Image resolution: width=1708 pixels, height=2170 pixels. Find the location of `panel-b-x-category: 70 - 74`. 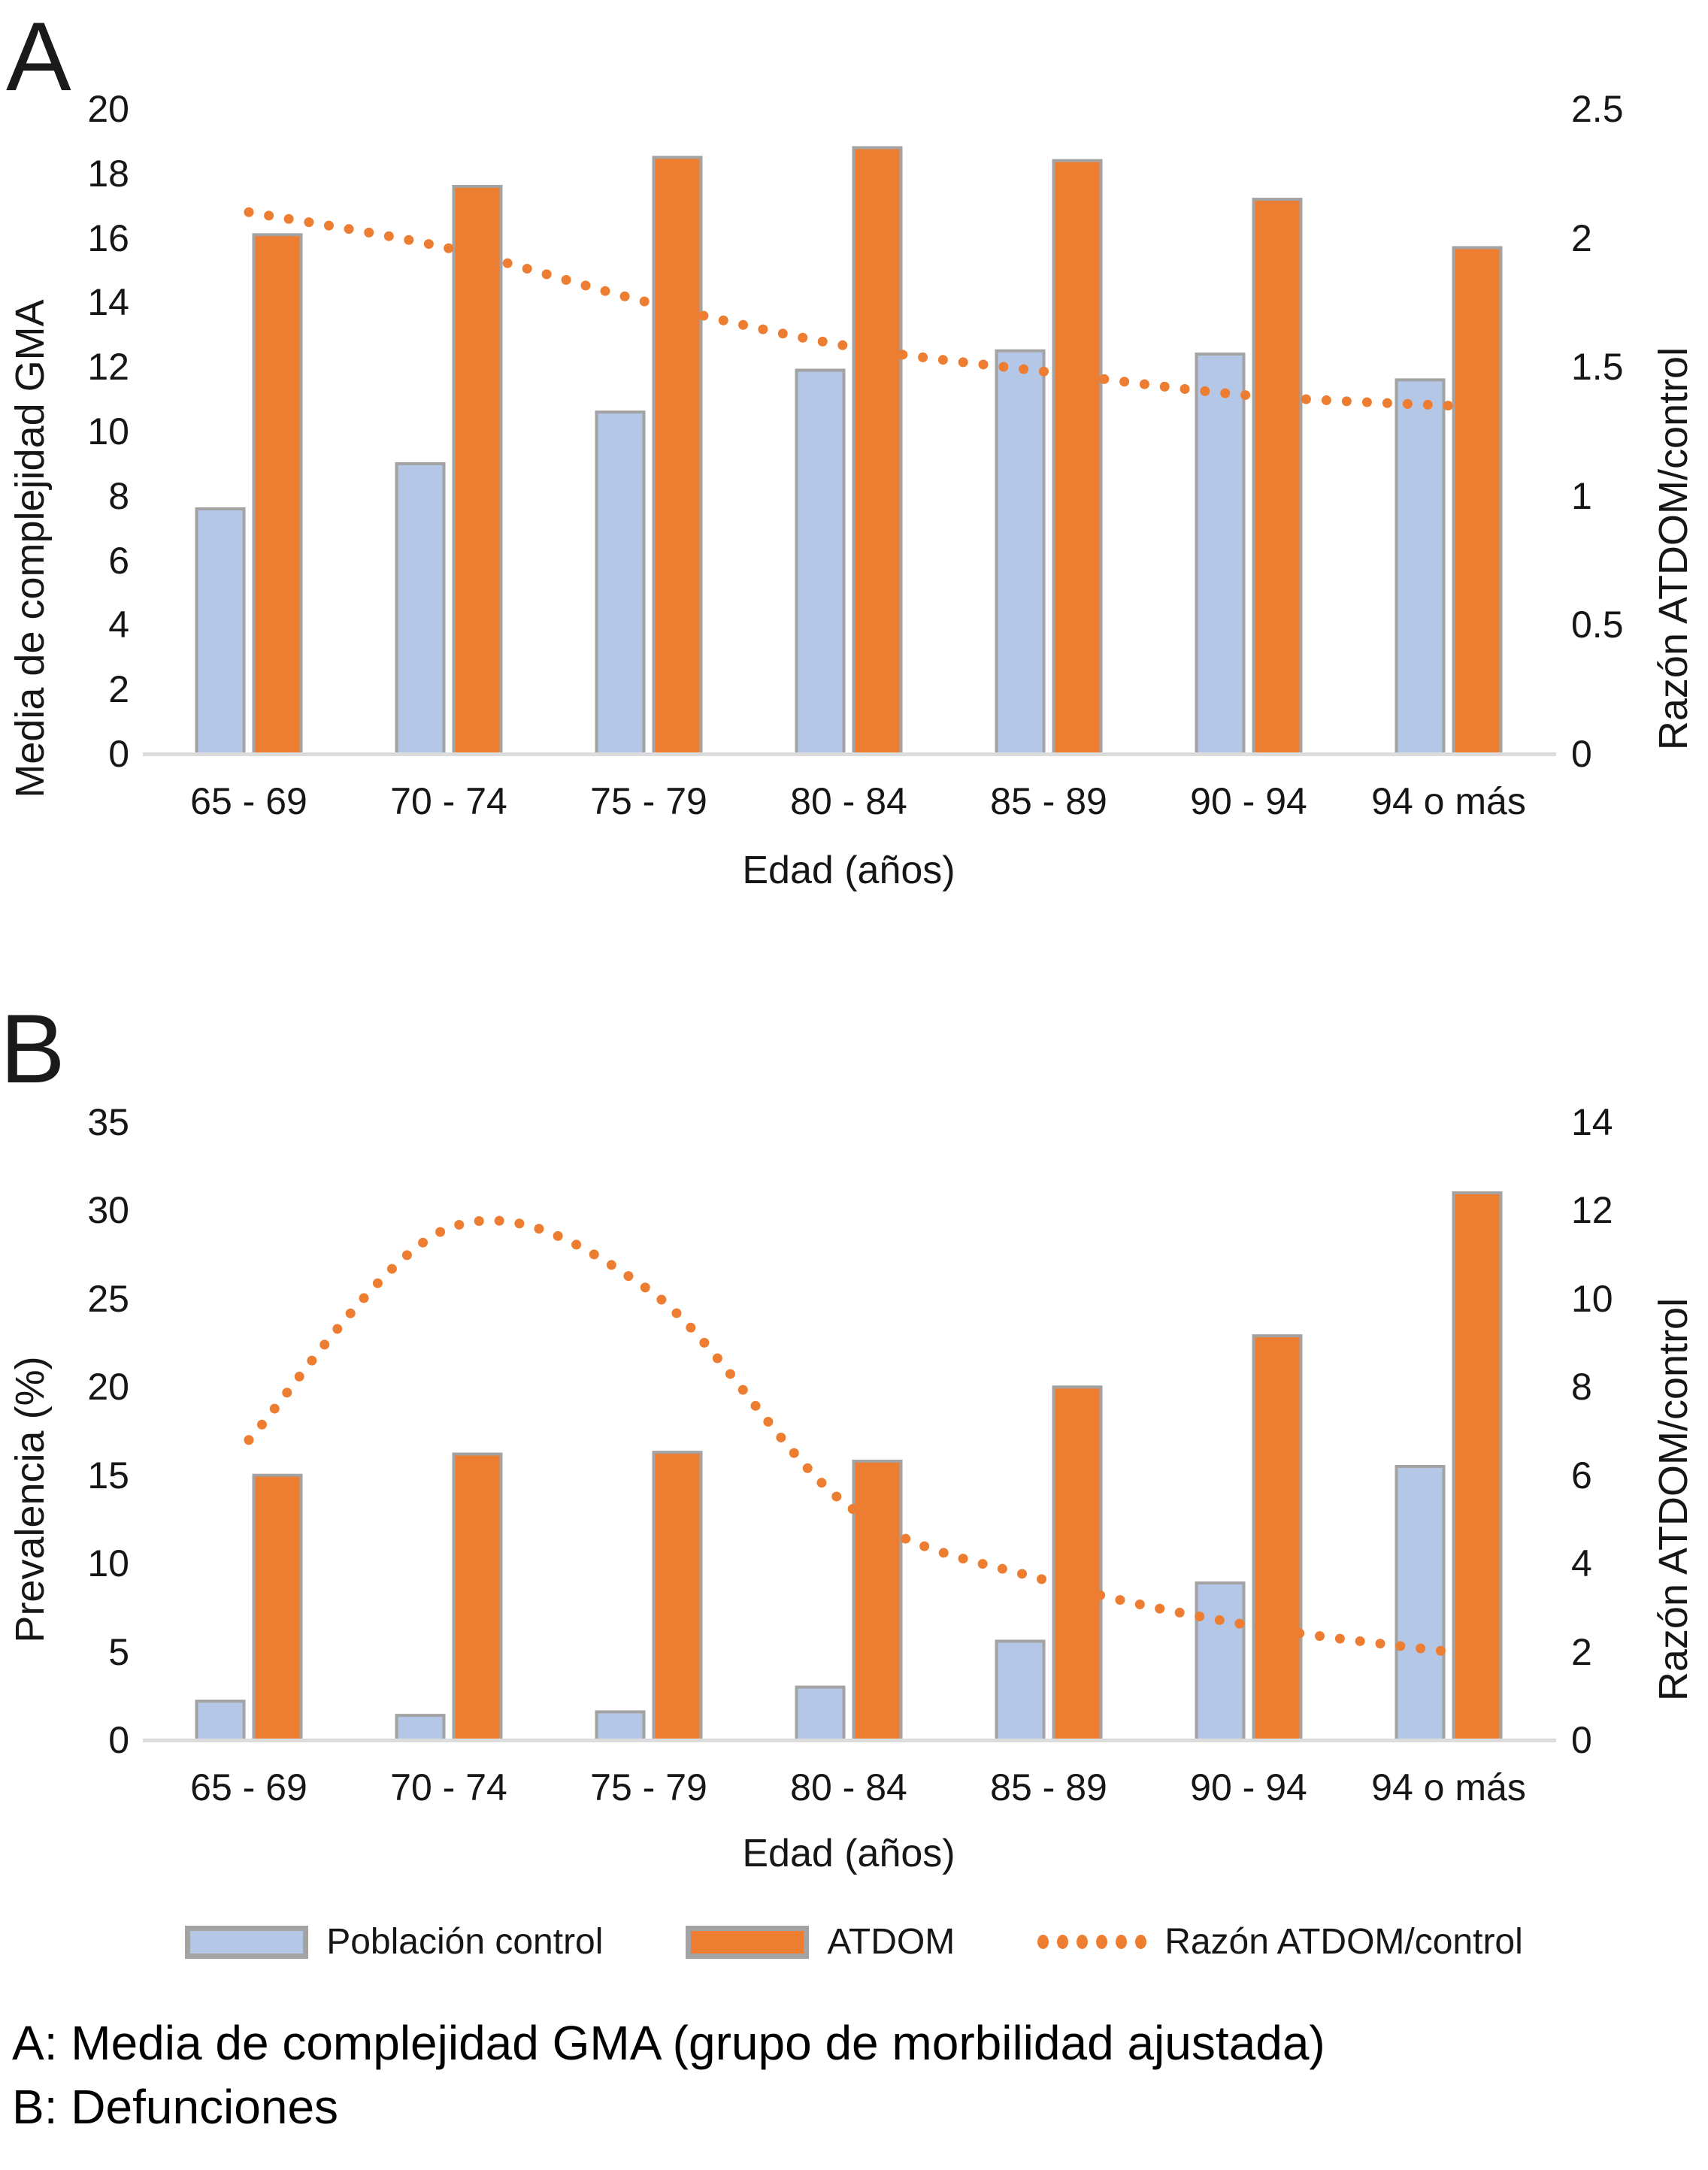

panel-b-x-category: 70 - 74 is located at coordinates (448, 1787).